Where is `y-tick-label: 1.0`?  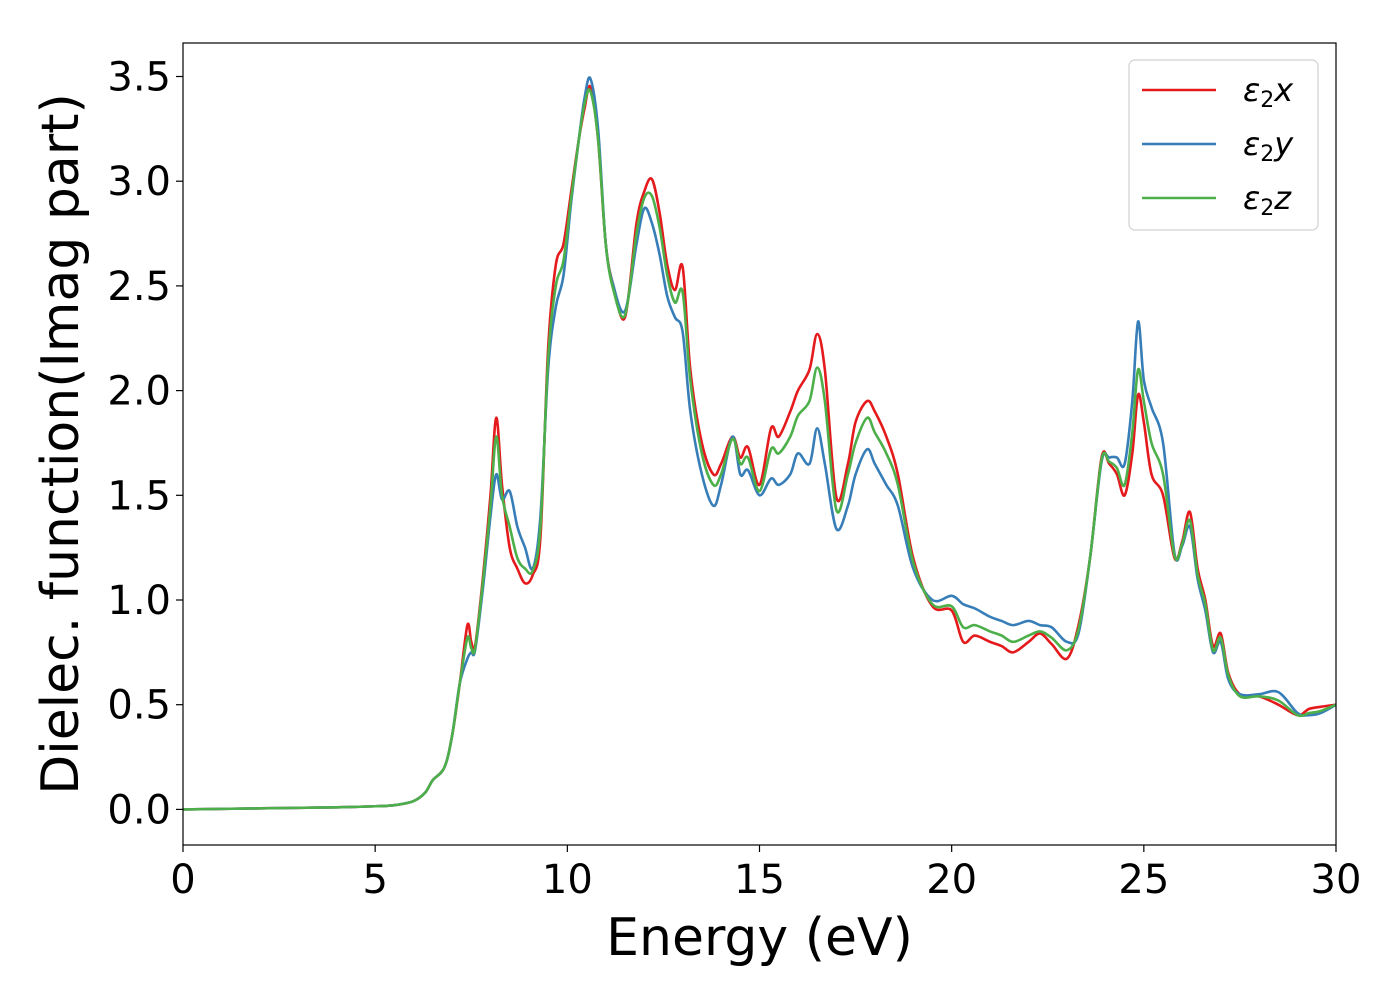
y-tick-label: 1.0 is located at coordinates (139, 601).